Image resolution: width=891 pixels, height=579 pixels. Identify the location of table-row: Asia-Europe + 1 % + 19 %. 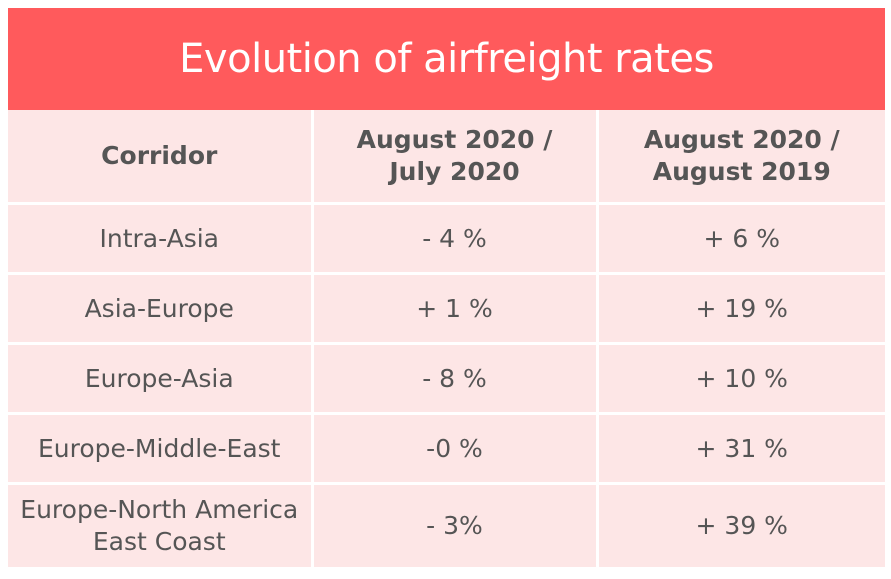
(446, 308).